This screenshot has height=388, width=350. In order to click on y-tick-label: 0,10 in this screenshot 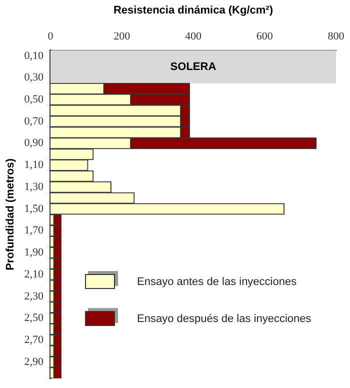, I will do `click(34, 56)`.